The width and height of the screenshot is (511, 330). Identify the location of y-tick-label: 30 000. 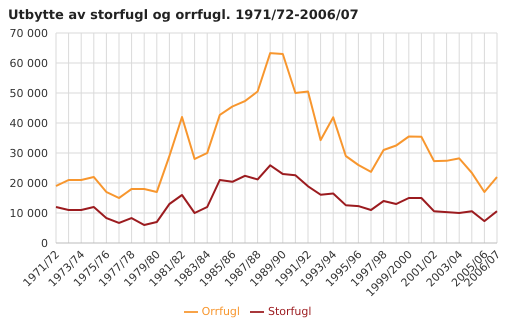
(29, 153).